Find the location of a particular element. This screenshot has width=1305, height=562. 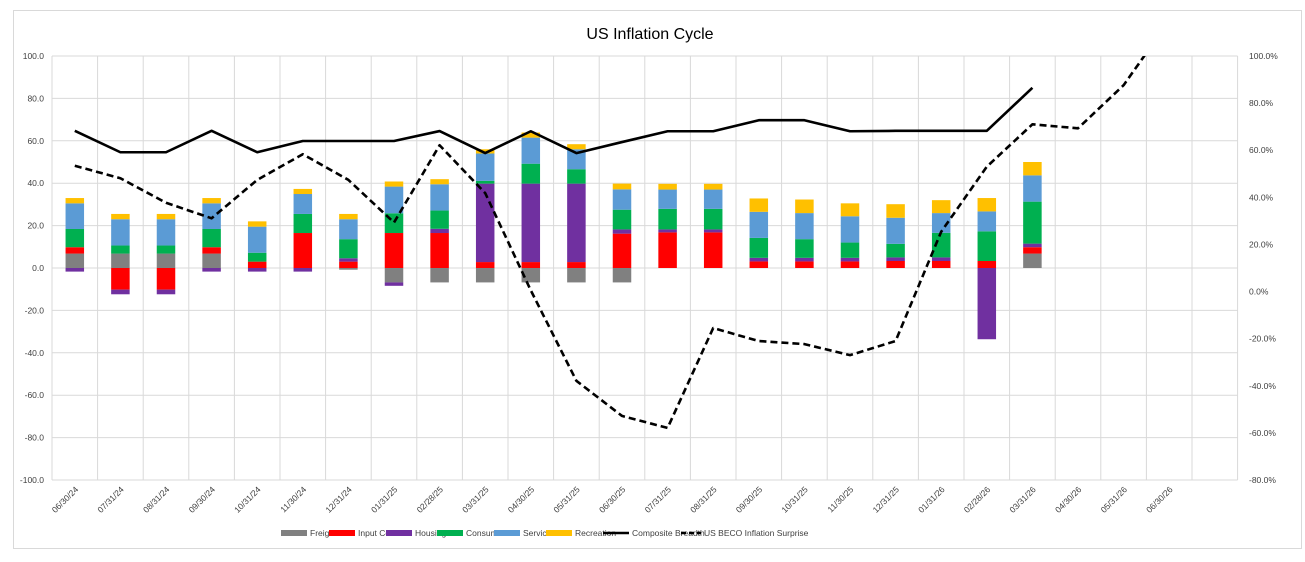

right-tick-label: -20.0% is located at coordinates (1262, 339).